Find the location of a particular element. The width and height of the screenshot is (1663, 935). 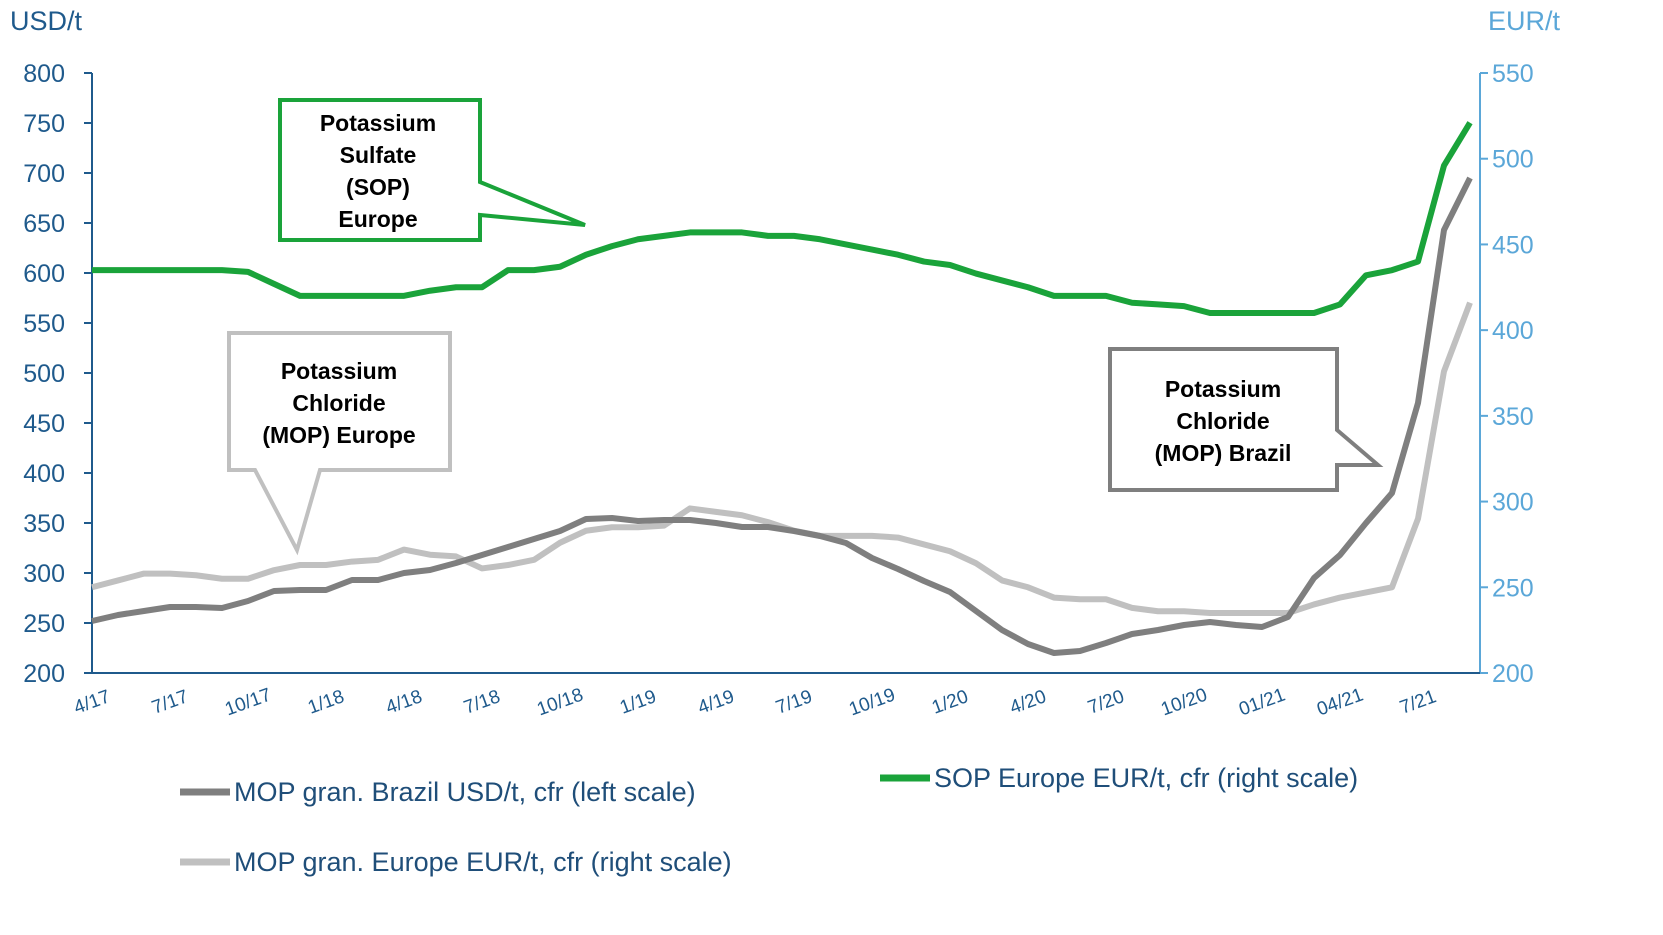

y2-tick-label: 300 is located at coordinates (1513, 503).